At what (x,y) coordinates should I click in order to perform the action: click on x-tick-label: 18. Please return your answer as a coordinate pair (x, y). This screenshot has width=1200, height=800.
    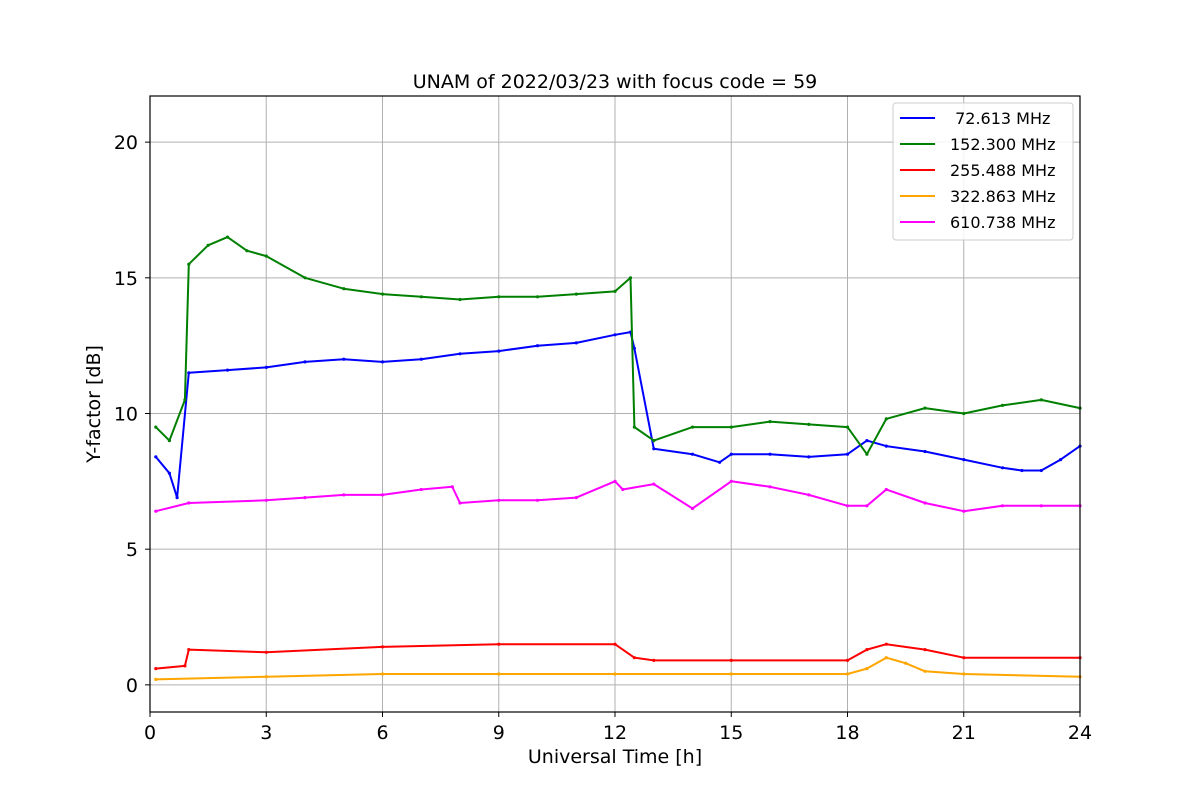
    Looking at the image, I should click on (847, 733).